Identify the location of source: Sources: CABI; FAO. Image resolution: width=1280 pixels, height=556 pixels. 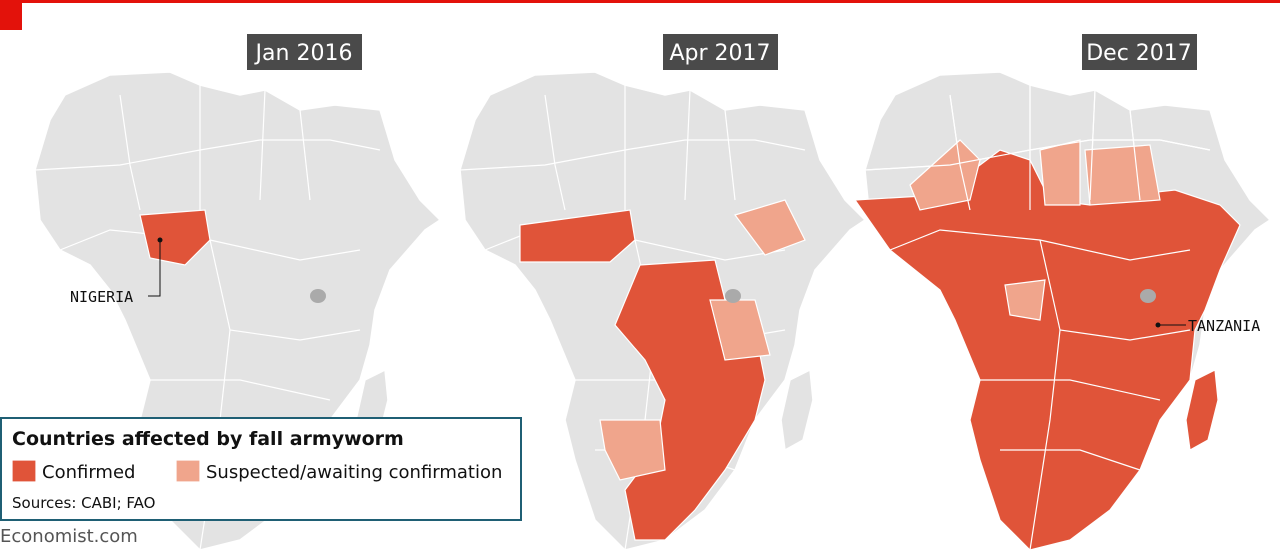
(83, 503).